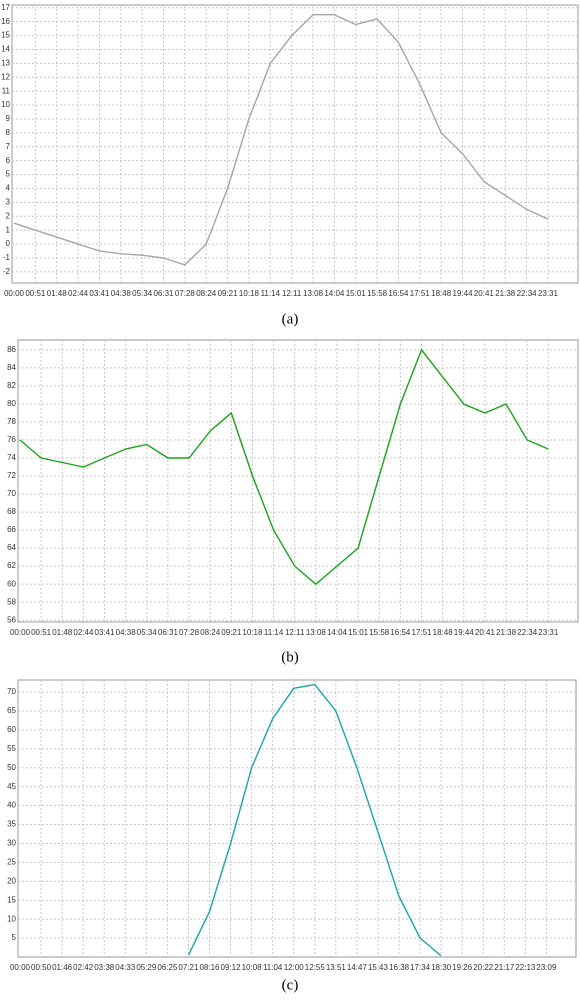 This screenshot has width=580, height=1000. Describe the element at coordinates (462, 967) in the screenshot. I see `x-tick-label: 19:26` at that location.